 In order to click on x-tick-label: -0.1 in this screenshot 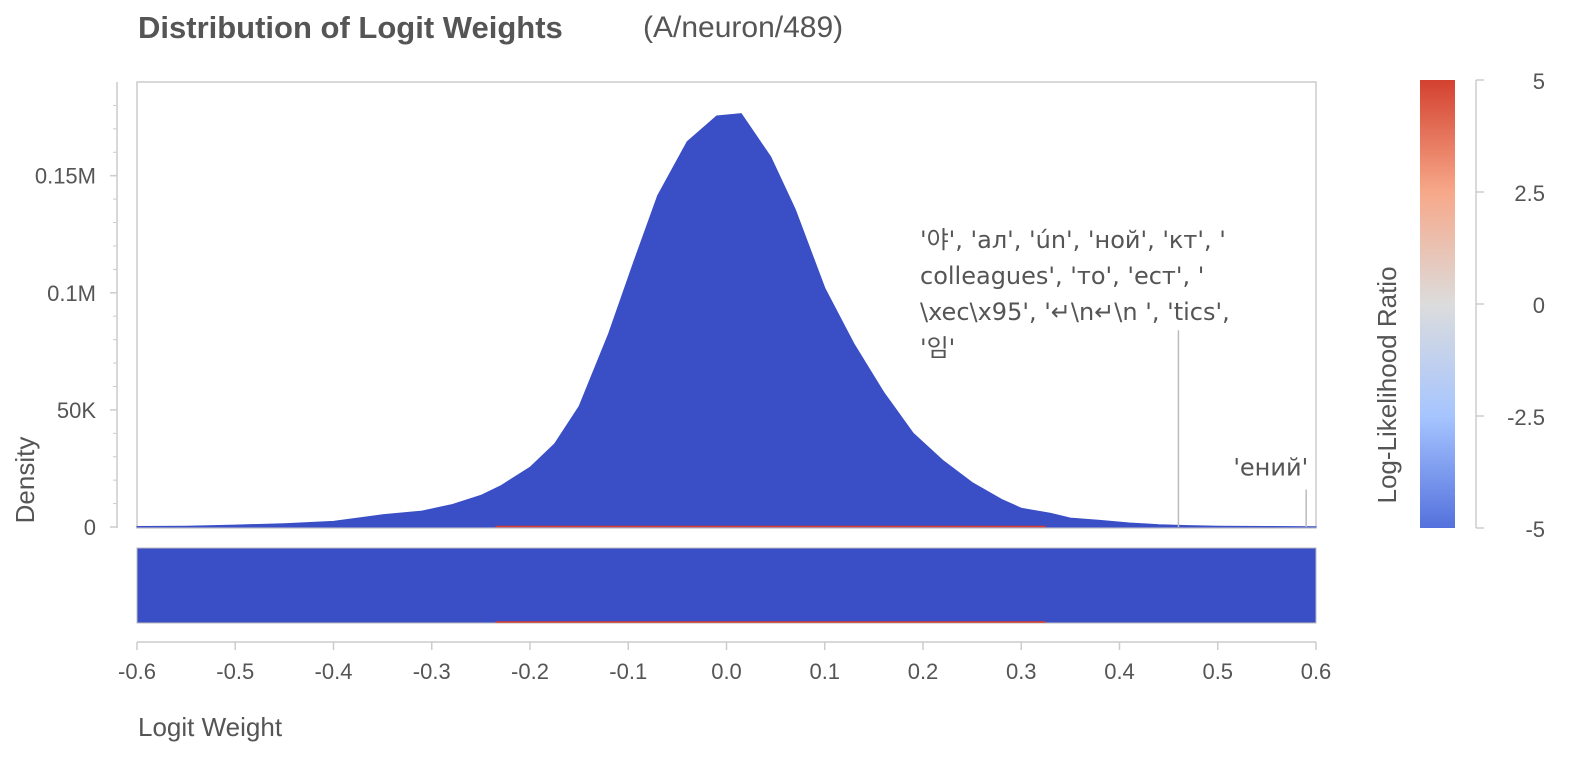, I will do `click(628, 671)`.